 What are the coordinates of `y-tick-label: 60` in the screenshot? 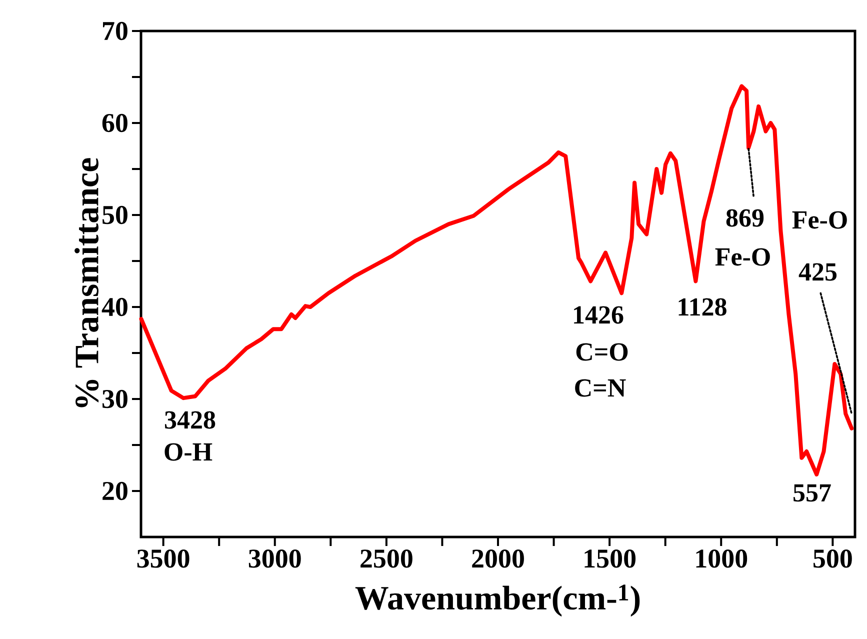 It's located at (115, 123).